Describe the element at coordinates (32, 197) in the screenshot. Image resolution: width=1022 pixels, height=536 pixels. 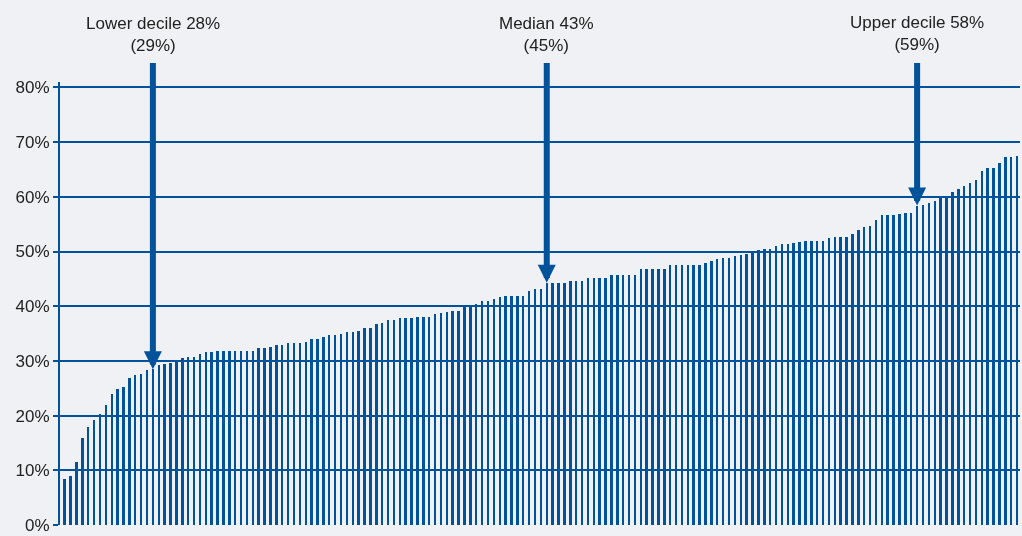
I see `y-tick-label: 60%` at that location.